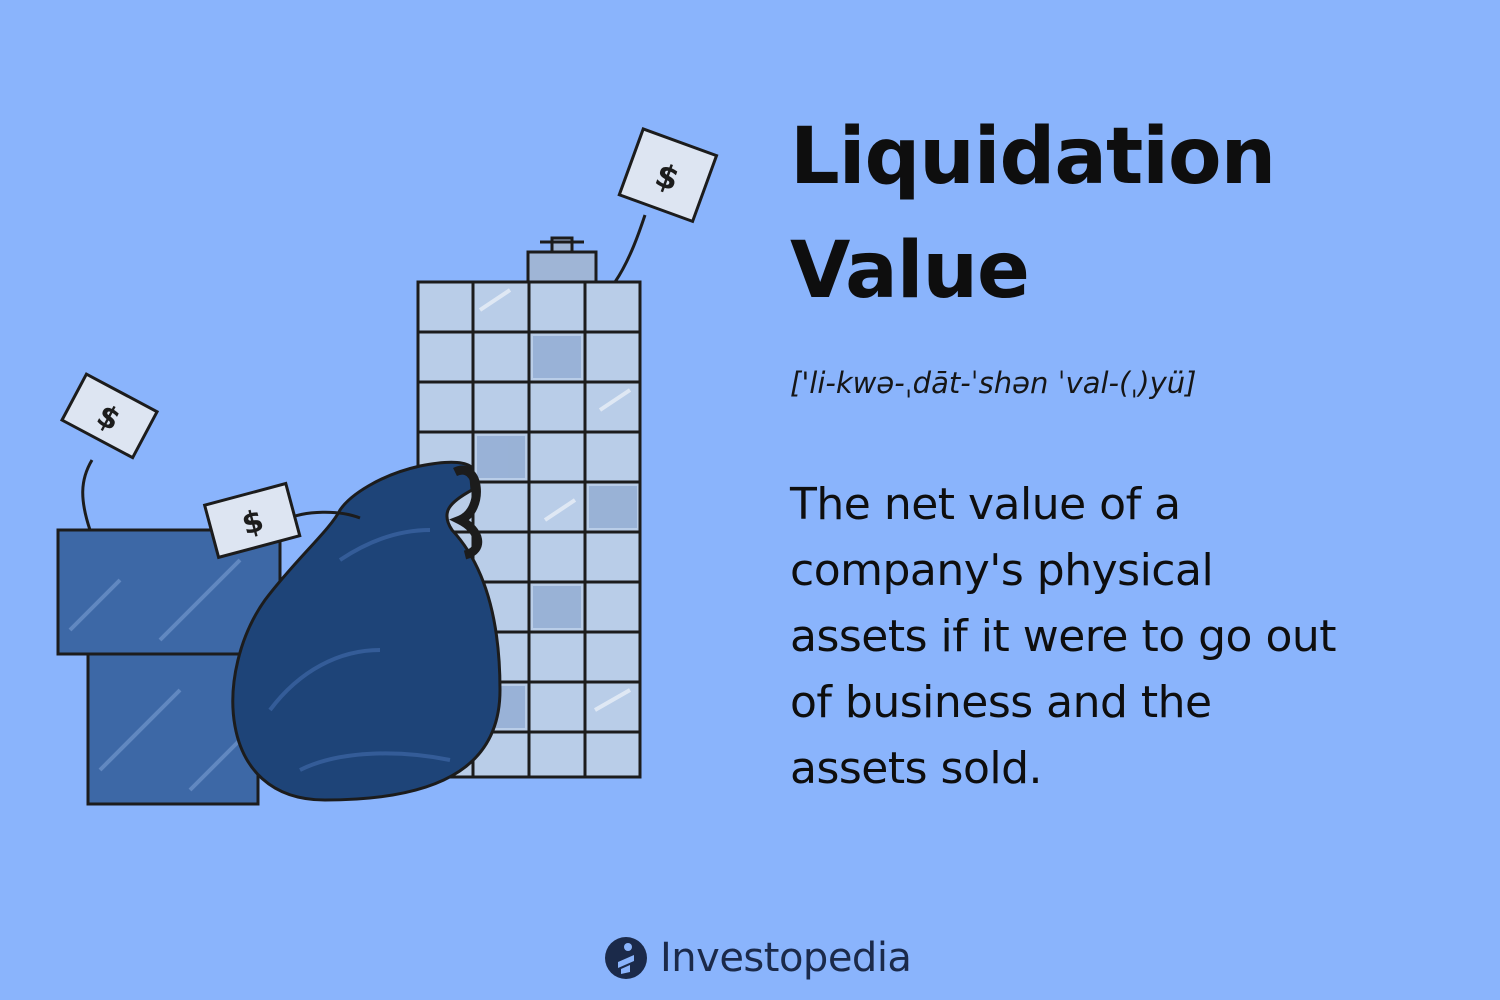 The height and width of the screenshot is (1000, 1500). Describe the element at coordinates (993, 383) in the screenshot. I see `pronunciation: ['li-kwə-ˌdāt-ˈshən ˈval-(ˌ)yü]` at that location.